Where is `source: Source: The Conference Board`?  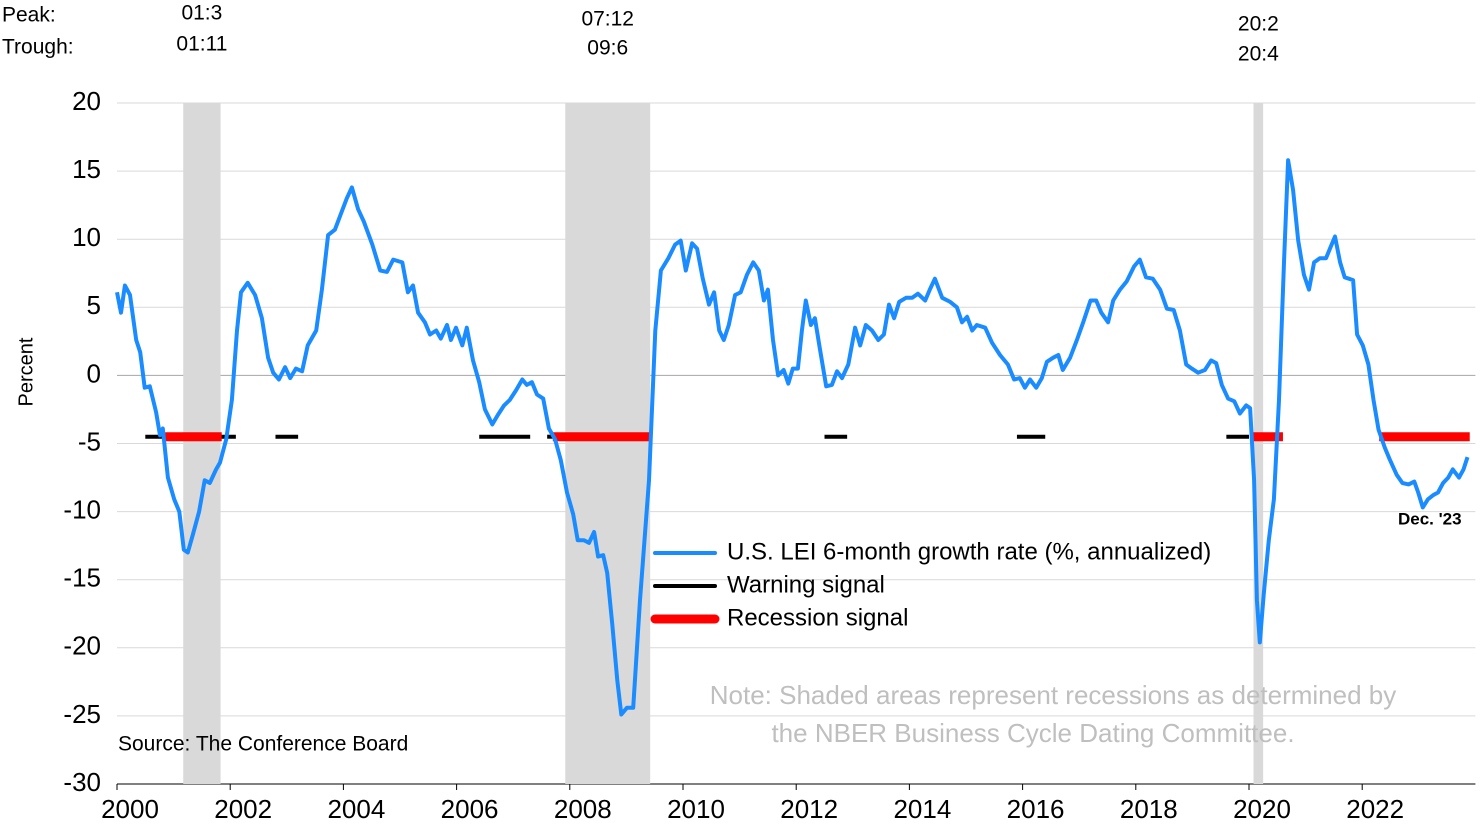
source: Source: The Conference Board is located at coordinates (263, 744).